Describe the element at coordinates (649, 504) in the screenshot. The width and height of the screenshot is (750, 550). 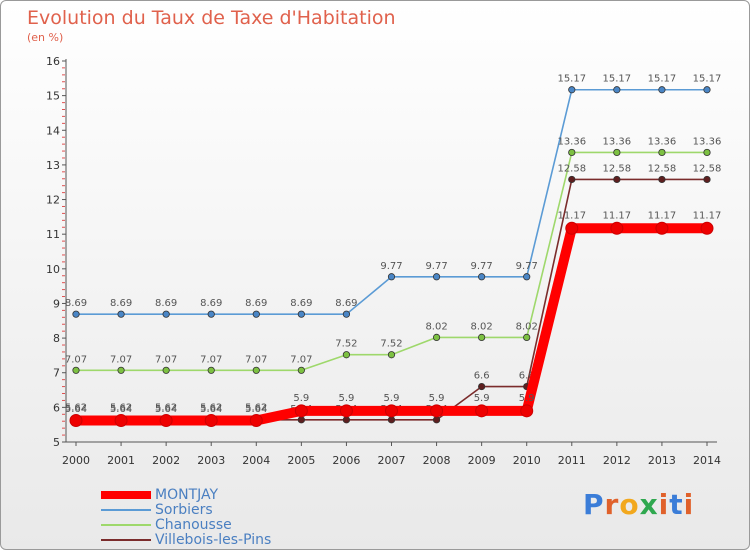
I see `logo-letter: x` at that location.